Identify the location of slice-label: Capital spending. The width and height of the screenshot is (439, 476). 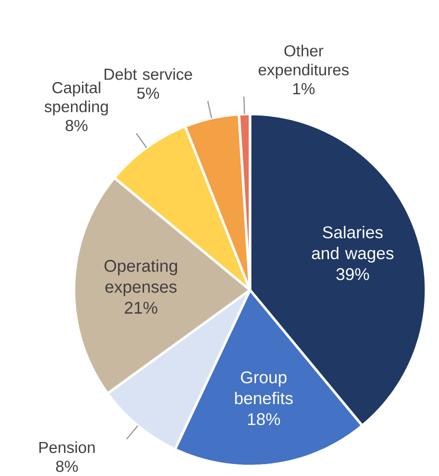
(76, 99).